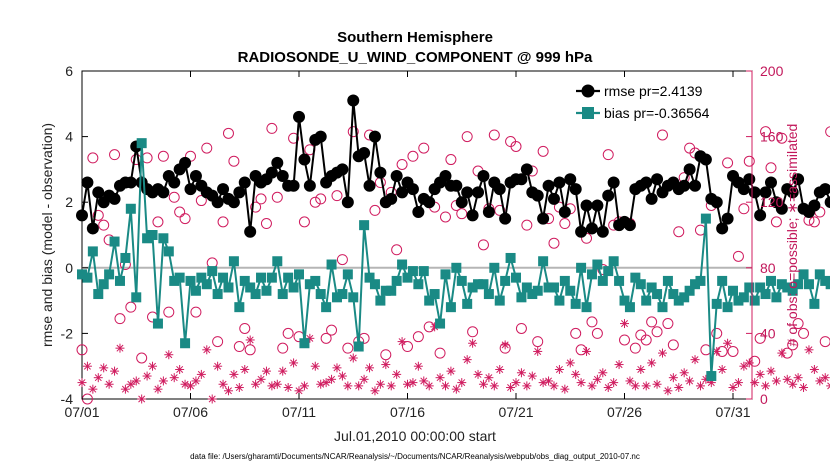 Image resolution: width=830 pixels, height=470 pixels. Describe the element at coordinates (415, 37) in the screenshot. I see `chart-title: Southern Hemisphere` at that location.